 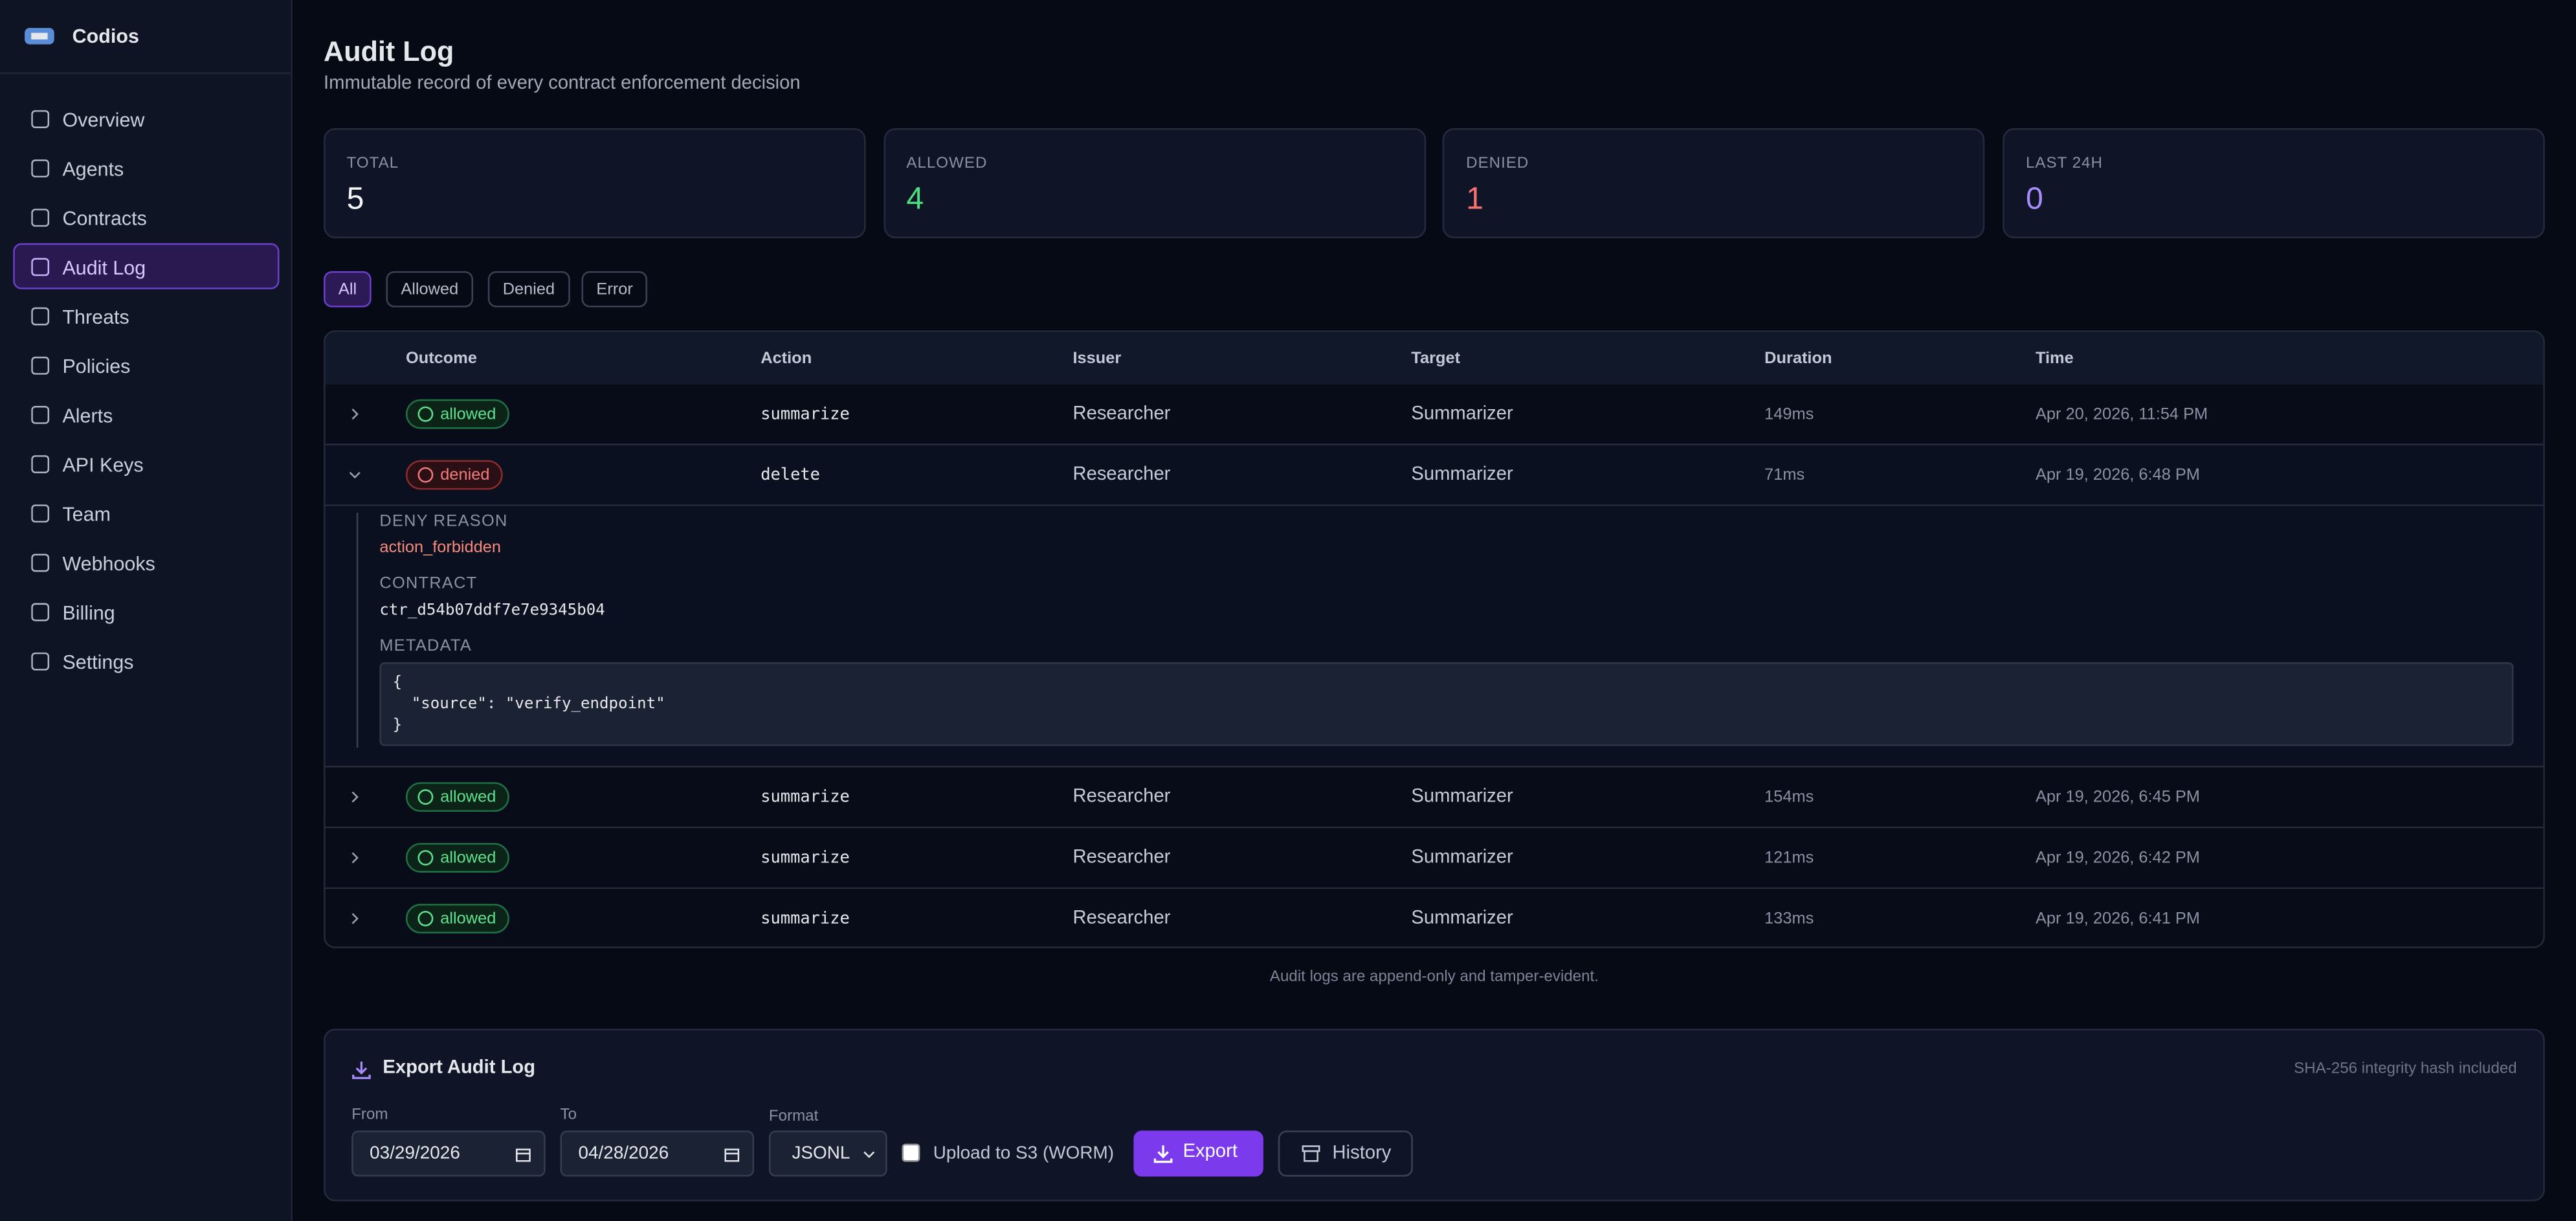 What do you see at coordinates (568, 1115) in the screenshot?
I see `to-label: To` at bounding box center [568, 1115].